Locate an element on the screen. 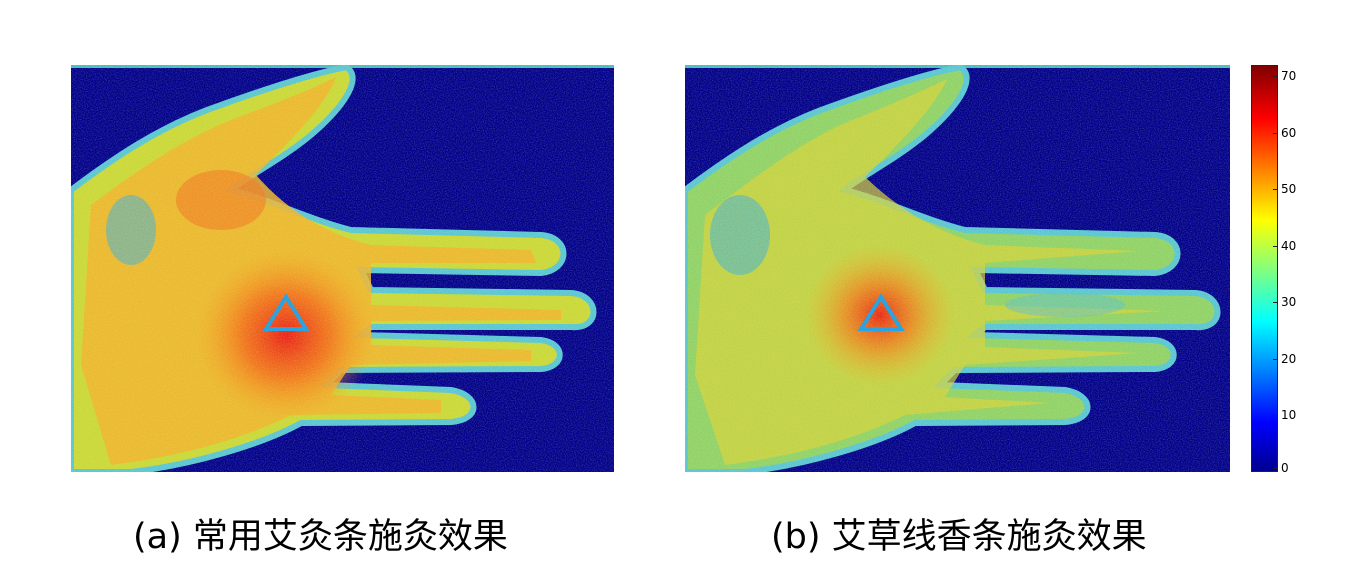 The image size is (1363, 578). caption-b: (b) 艾草线香条施灸效果 is located at coordinates (959, 537).